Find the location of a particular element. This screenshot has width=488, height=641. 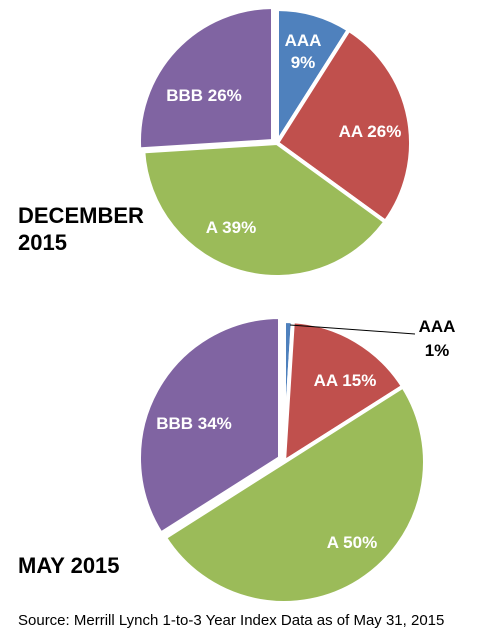

chart1-caption-line2: 2015 is located at coordinates (42, 242).